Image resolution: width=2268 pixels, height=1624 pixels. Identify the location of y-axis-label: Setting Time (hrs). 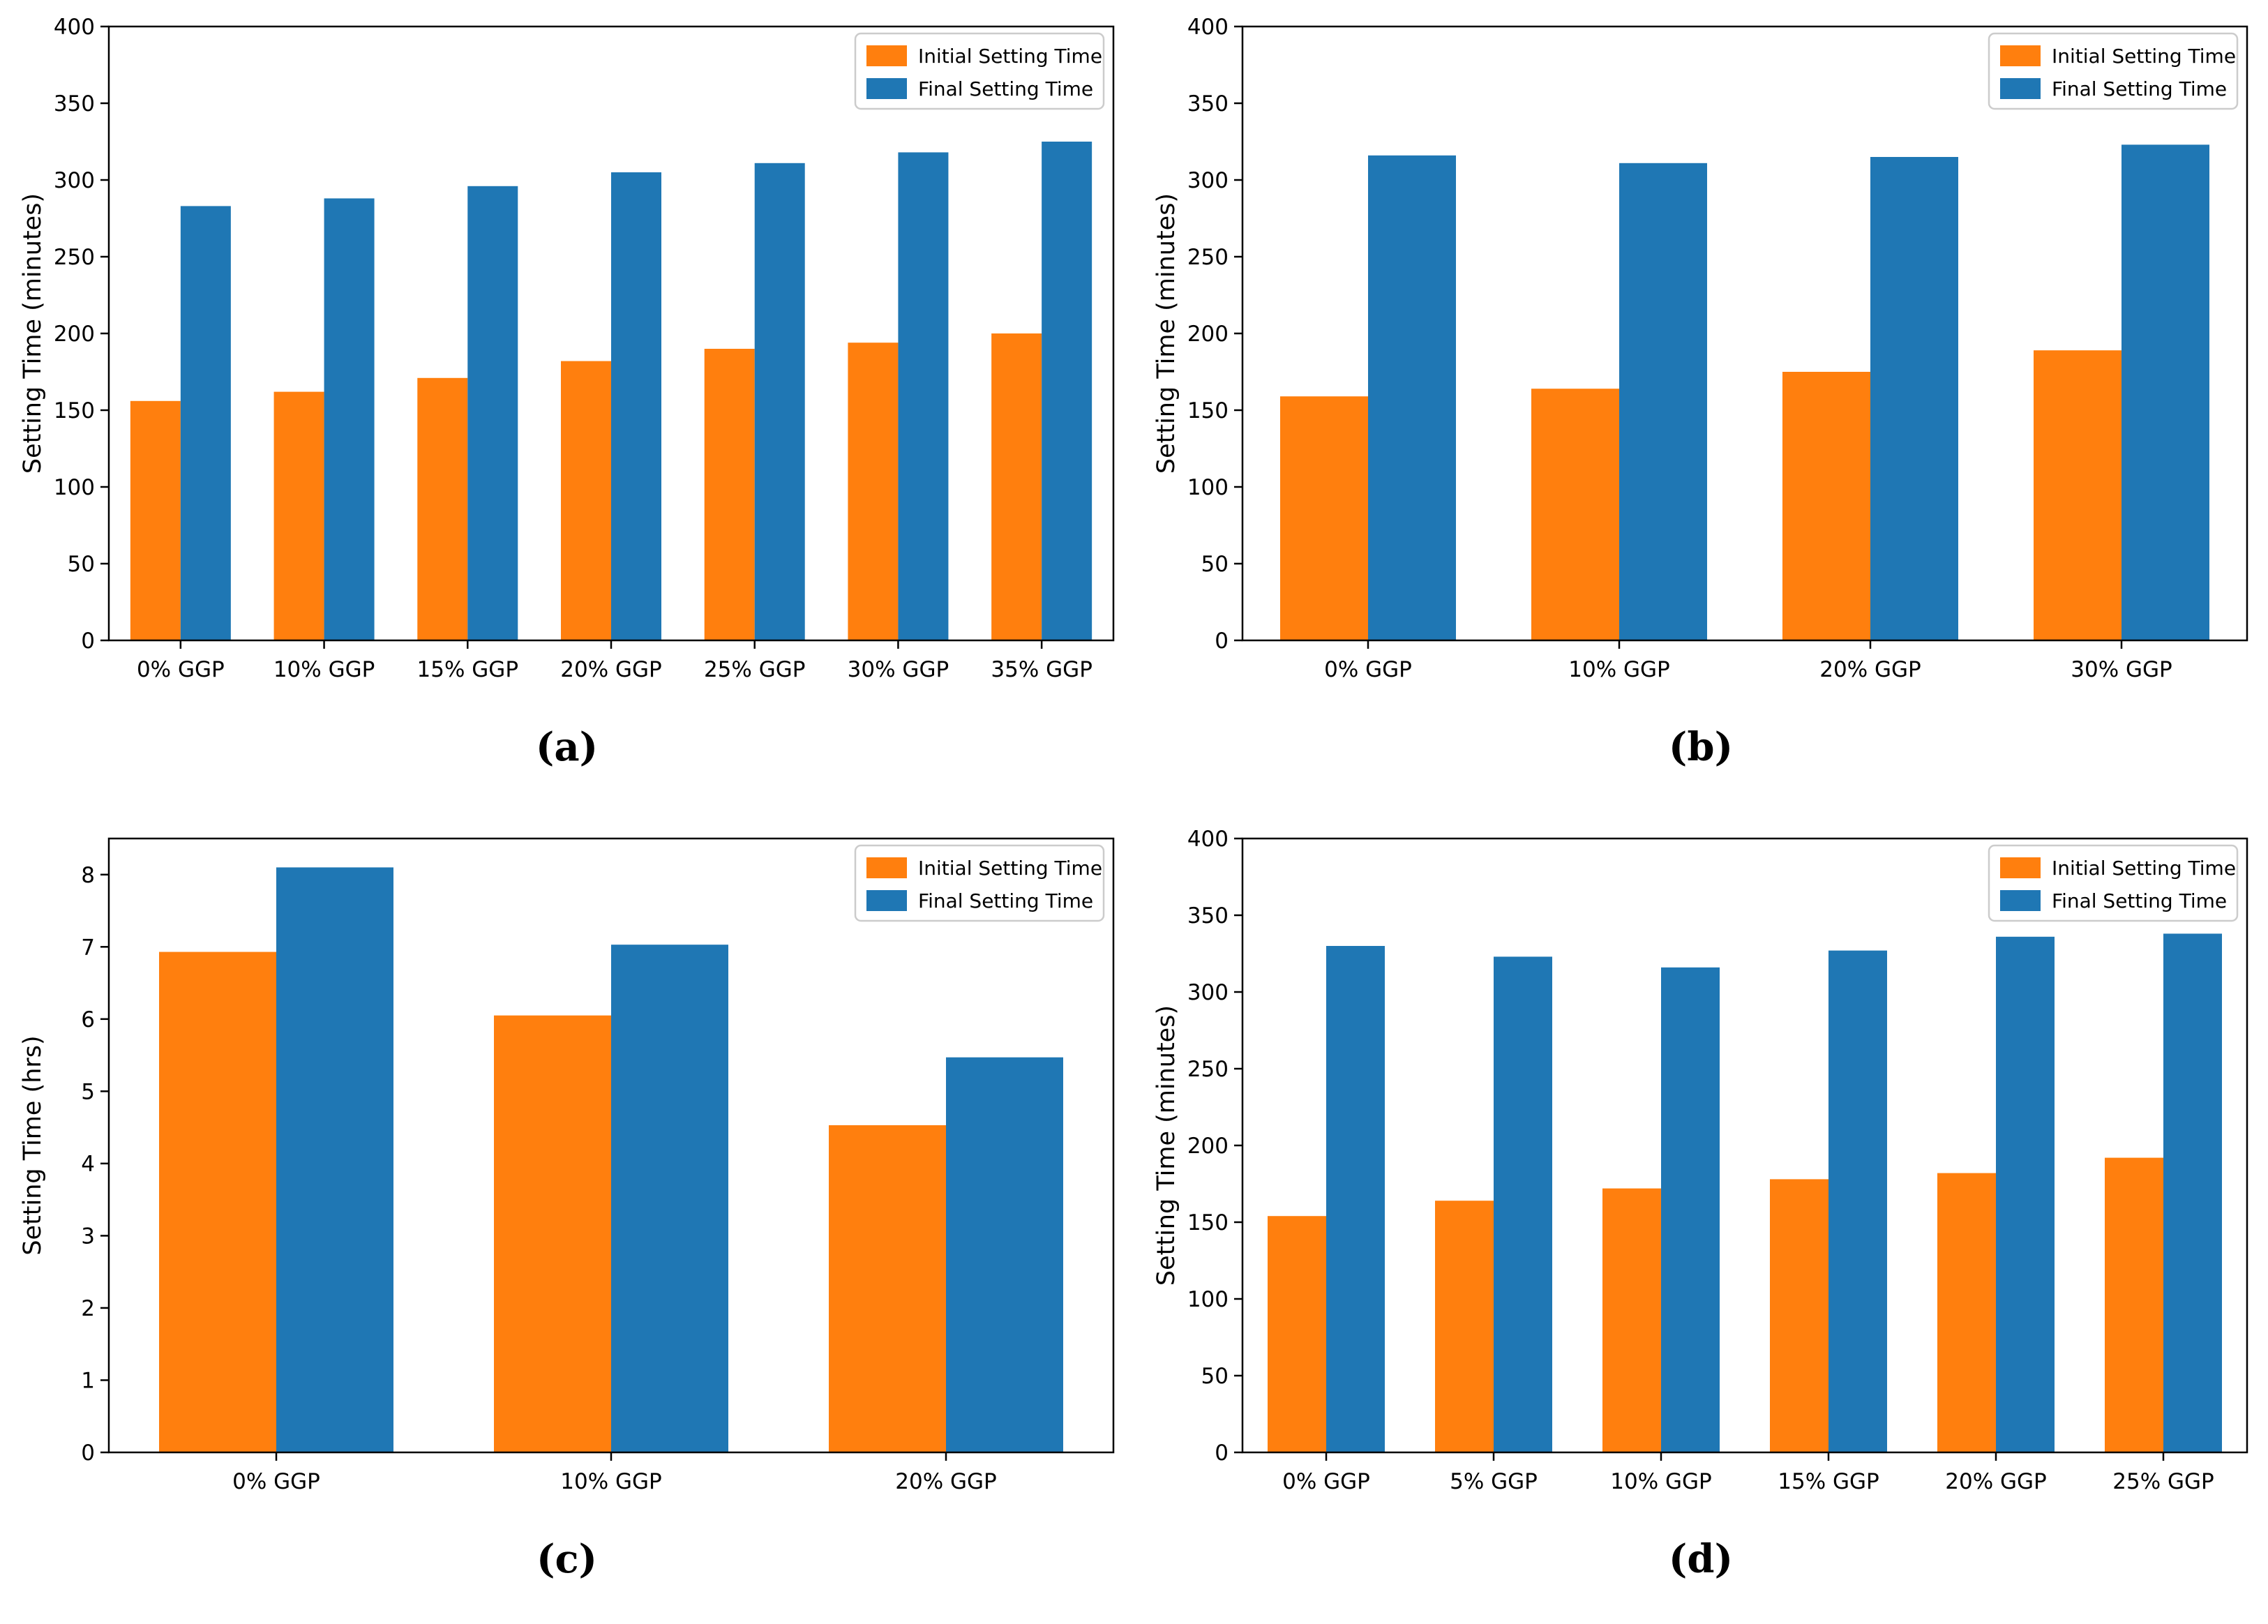
(33, 1145).